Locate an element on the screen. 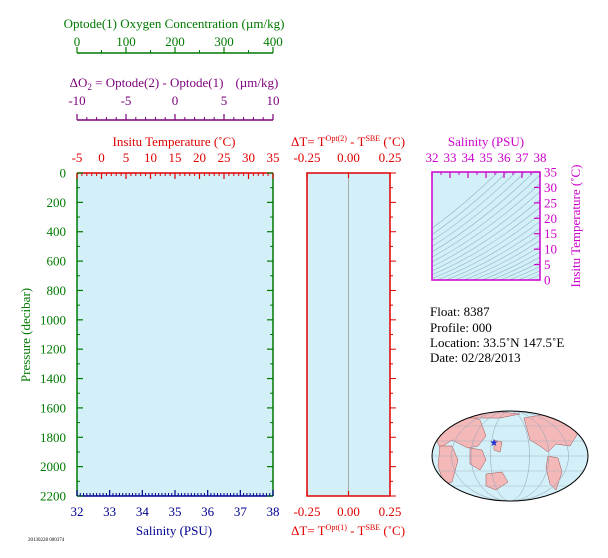  pressure-axis-tick-label: 1200 is located at coordinates (53, 349).